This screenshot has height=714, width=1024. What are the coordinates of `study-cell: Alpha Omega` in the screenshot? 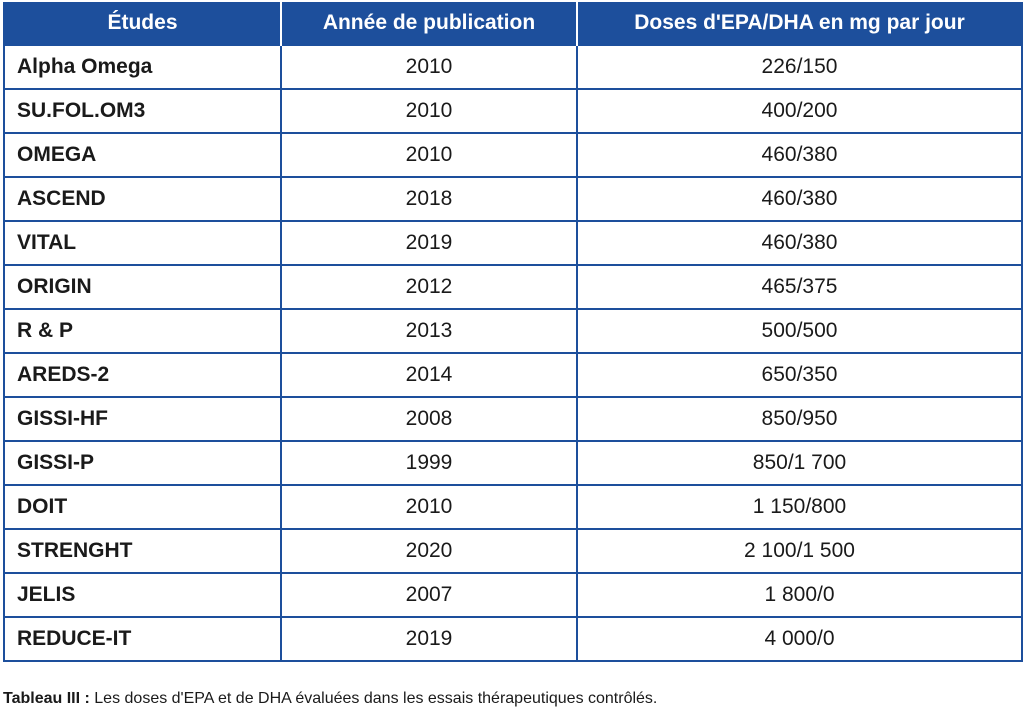 It's located at (142, 67).